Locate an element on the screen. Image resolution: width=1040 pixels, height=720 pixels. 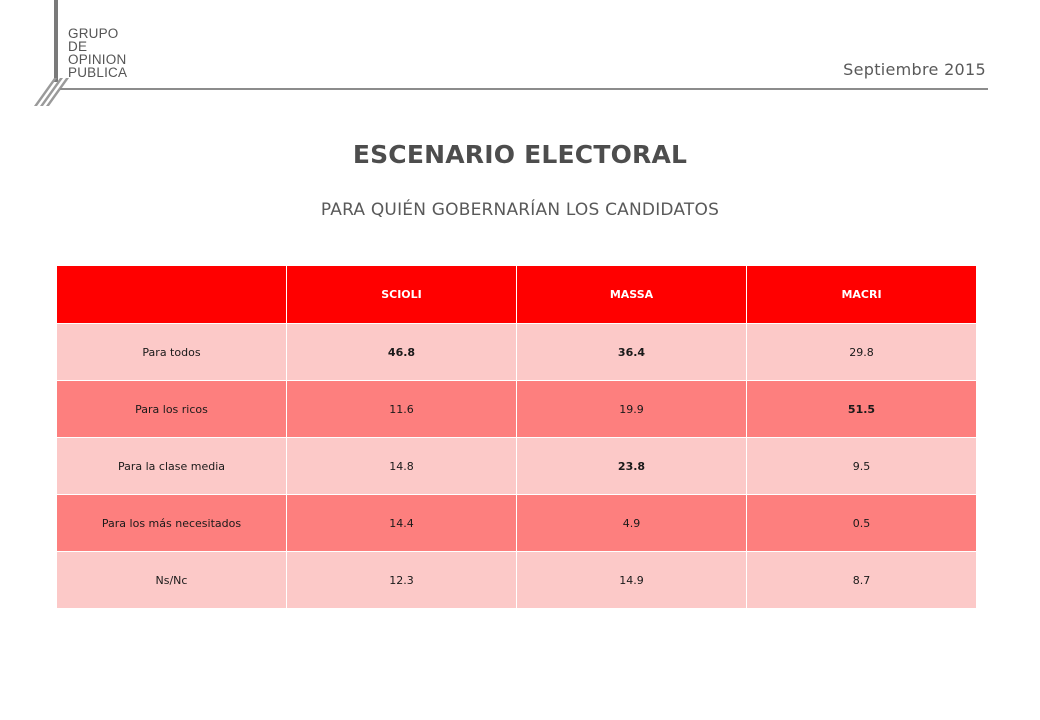
column-header-scioli: SCIOLI is located at coordinates (401, 294).